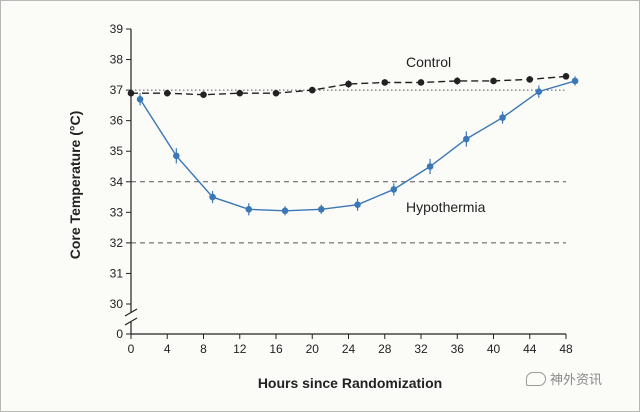 The image size is (640, 412). What do you see at coordinates (167, 349) in the screenshot?
I see `x-tick-label-4: 4` at bounding box center [167, 349].